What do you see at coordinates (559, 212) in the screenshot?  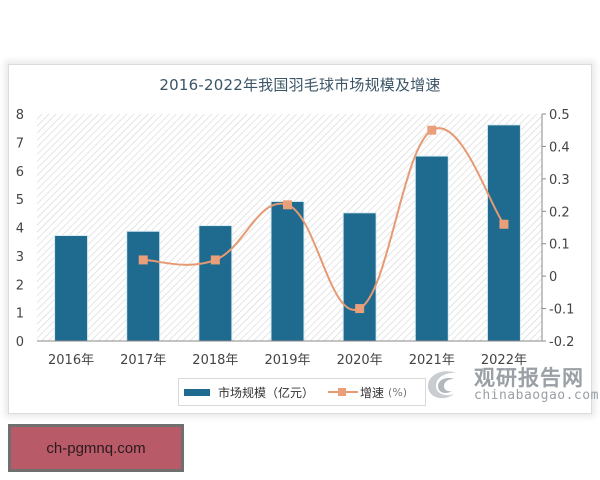 I see `right-tick-label: 0.2` at bounding box center [559, 212].